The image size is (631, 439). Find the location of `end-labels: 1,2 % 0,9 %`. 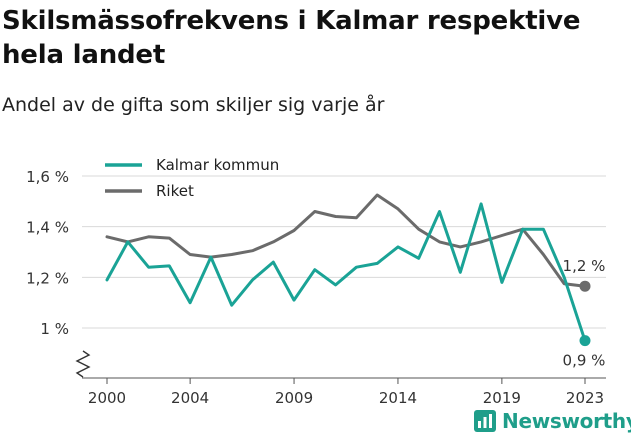

end-labels: 1,2 % 0,9 % is located at coordinates (584, 313).